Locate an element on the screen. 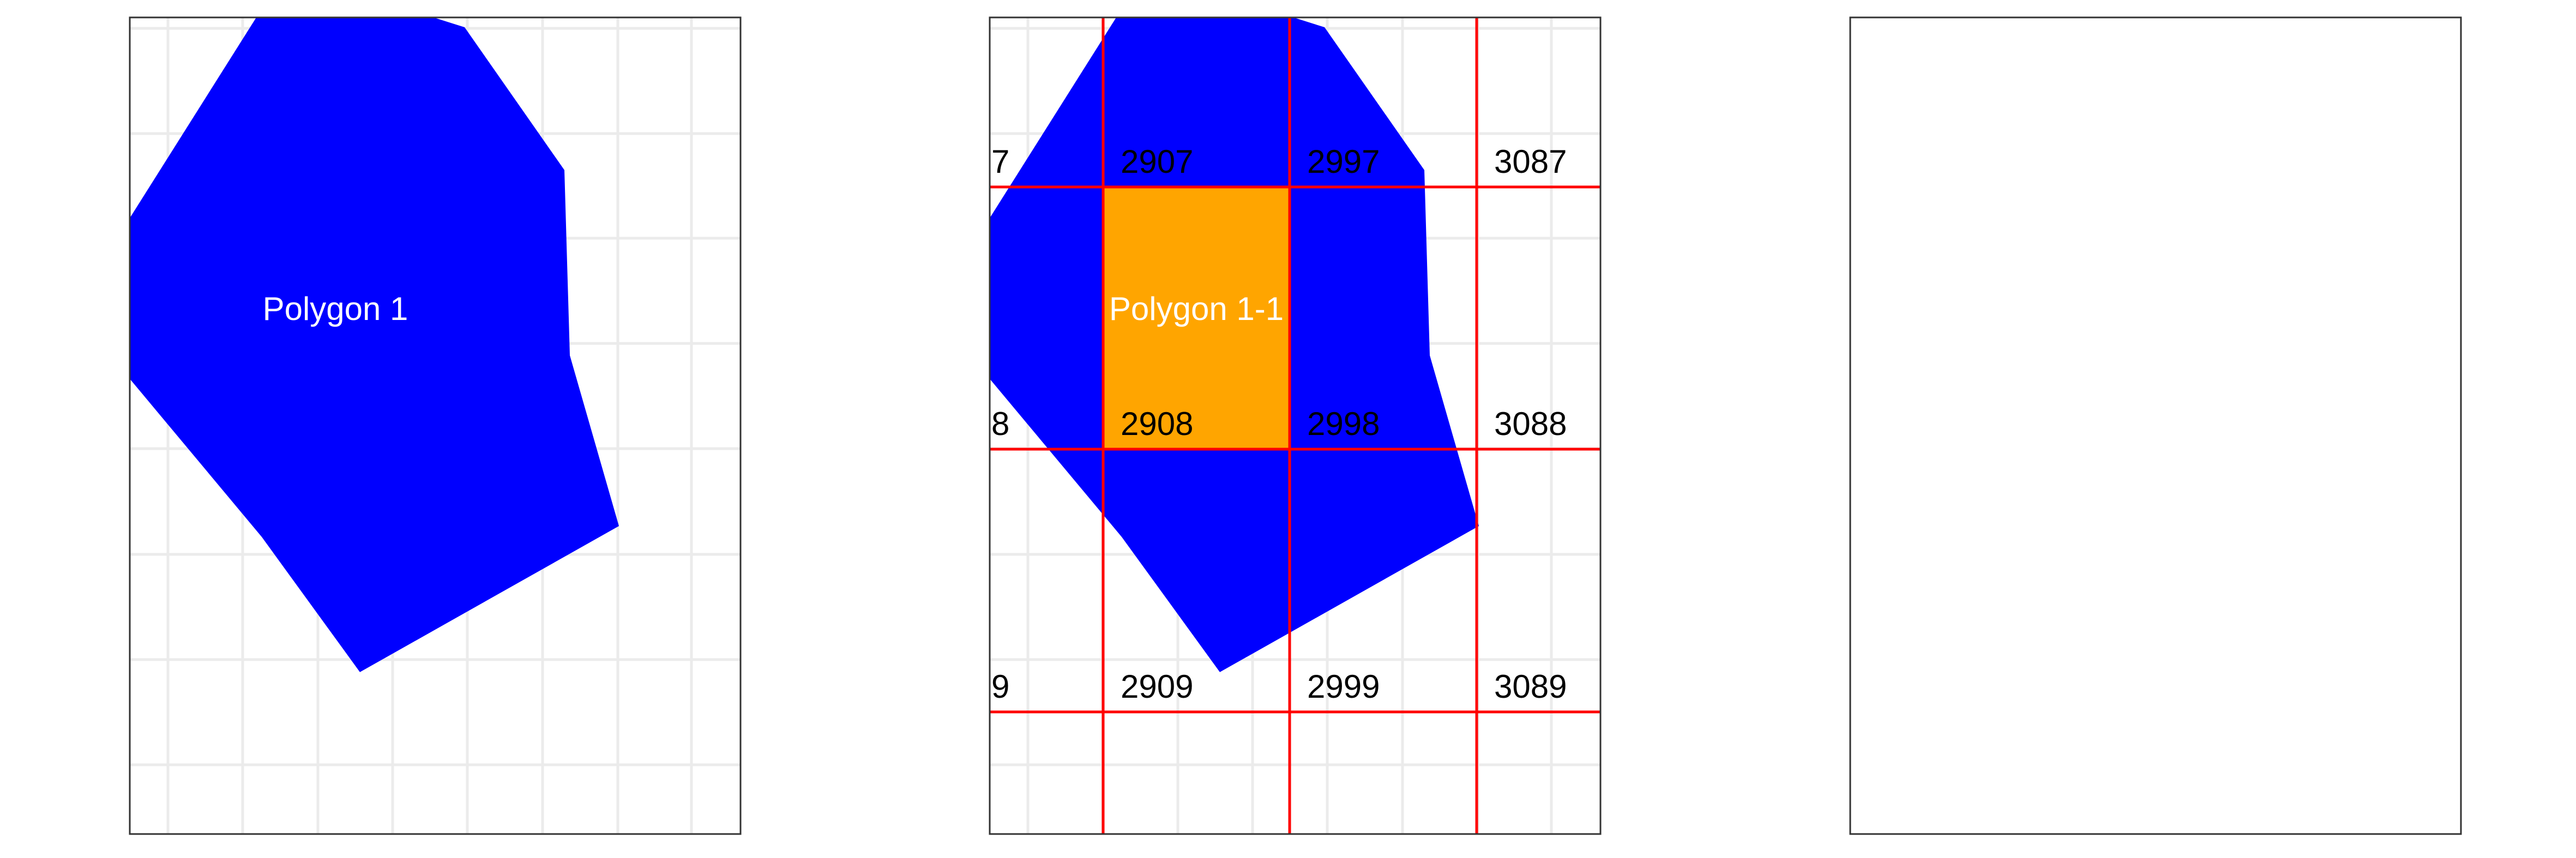 Image resolution: width=2576 pixels, height=858 pixels. polygon-1-1-label: Polygon 1-1 is located at coordinates (1196, 309).